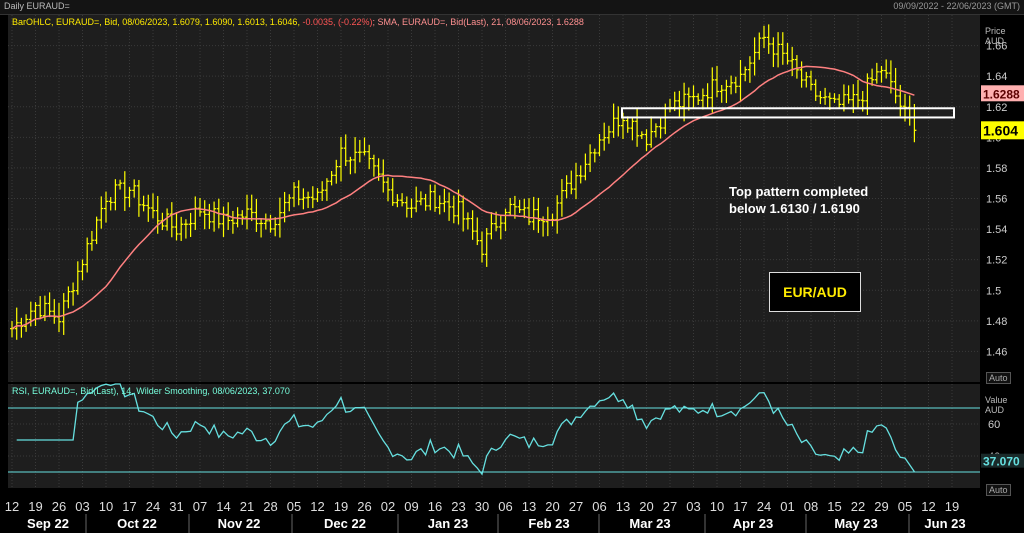 This screenshot has width=1024, height=533. I want to click on date-tick-label: 02, so click(388, 506).